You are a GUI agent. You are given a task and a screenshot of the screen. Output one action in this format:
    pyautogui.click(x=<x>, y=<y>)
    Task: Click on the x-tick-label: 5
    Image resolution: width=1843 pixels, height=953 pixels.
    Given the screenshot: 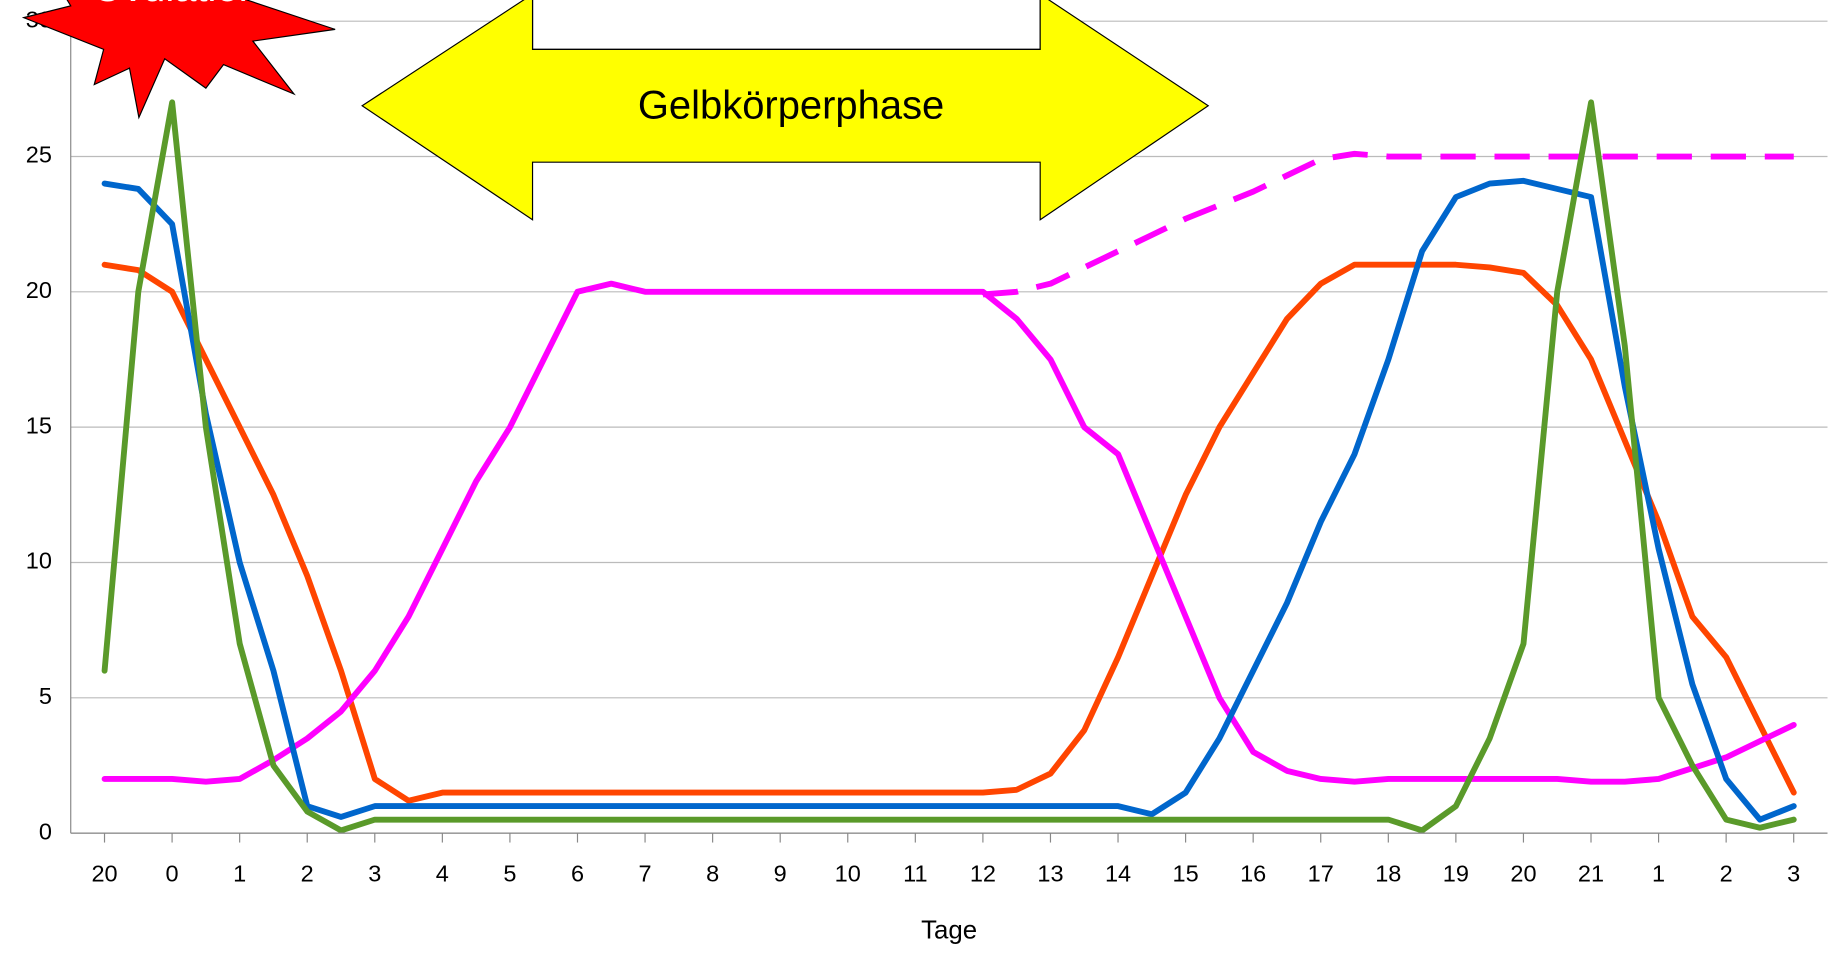 What is the action you would take?
    pyautogui.click(x=509, y=874)
    